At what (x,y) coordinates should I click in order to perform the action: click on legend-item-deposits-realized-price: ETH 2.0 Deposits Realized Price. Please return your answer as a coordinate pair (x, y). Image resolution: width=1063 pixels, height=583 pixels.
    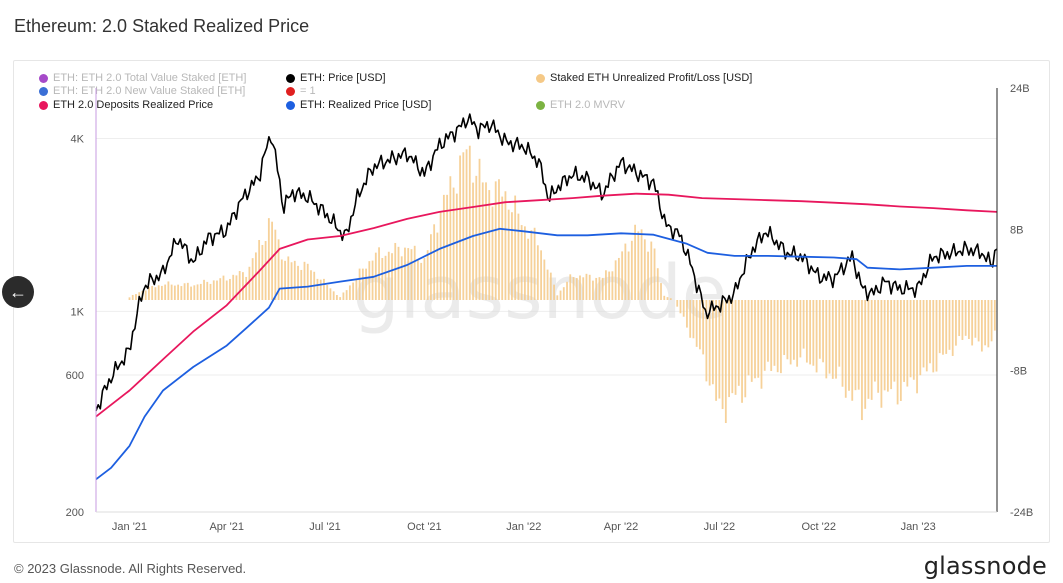
    Looking at the image, I should click on (126, 105).